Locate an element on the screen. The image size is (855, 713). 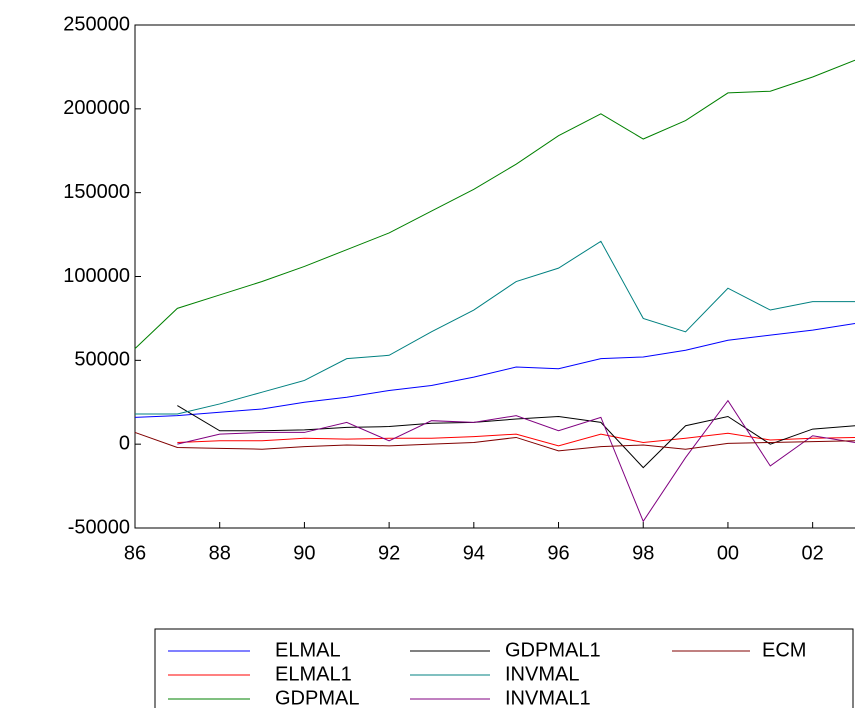
x-tick-label: 88 is located at coordinates (220, 553).